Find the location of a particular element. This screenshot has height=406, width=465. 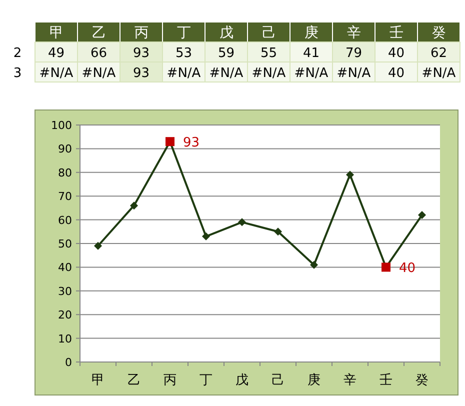

data-label: 55 is located at coordinates (269, 53).